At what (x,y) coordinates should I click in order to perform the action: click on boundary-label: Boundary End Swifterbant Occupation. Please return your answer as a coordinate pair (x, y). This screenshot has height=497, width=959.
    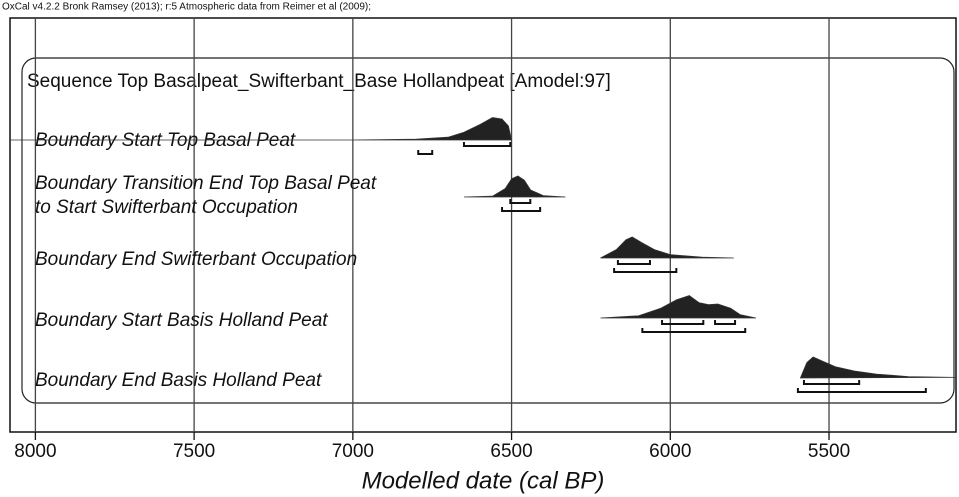
    Looking at the image, I should click on (196, 259).